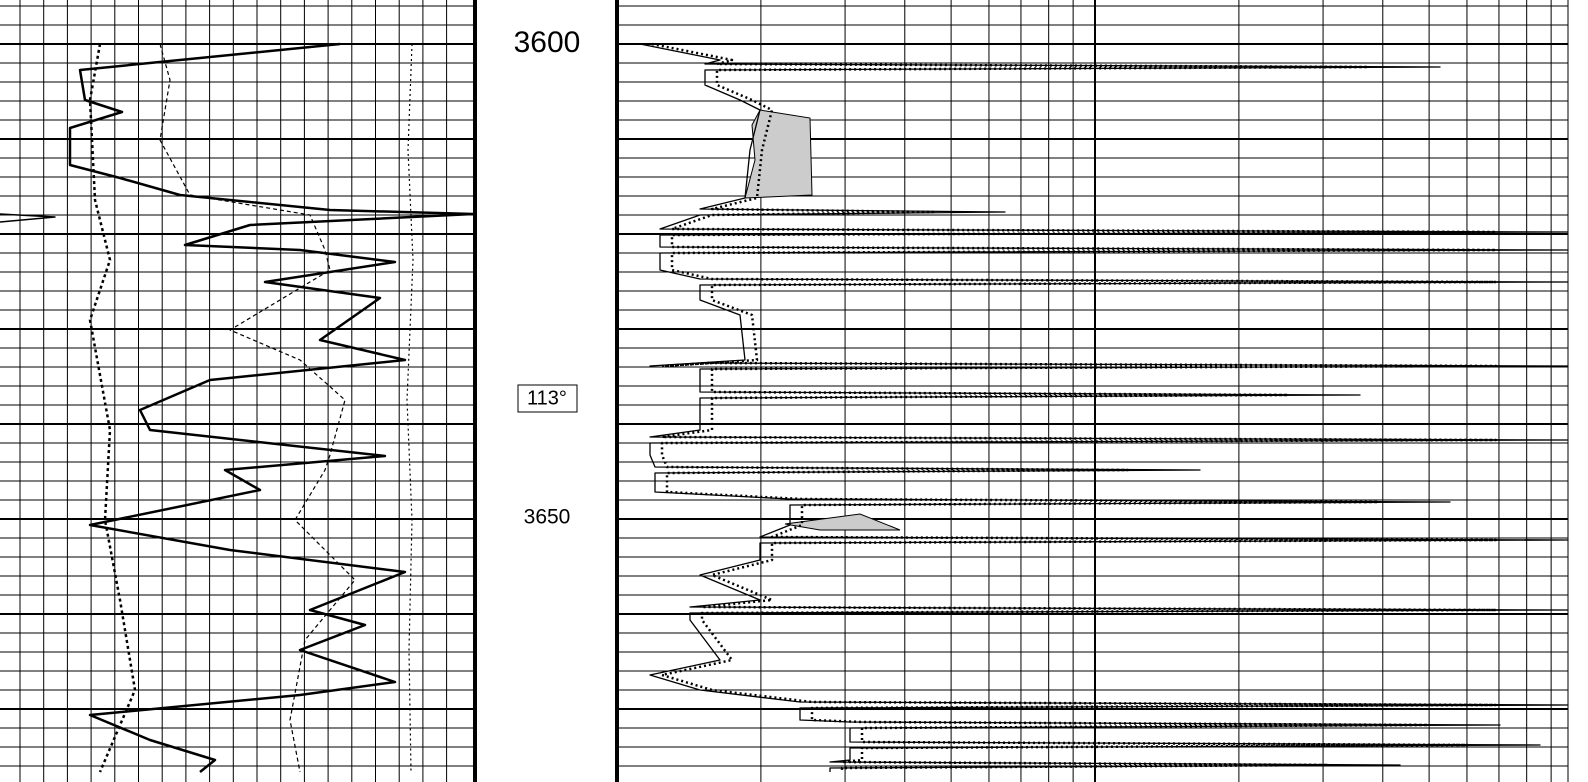  Describe the element at coordinates (547, 42) in the screenshot. I see `depth-label: 3600` at that location.